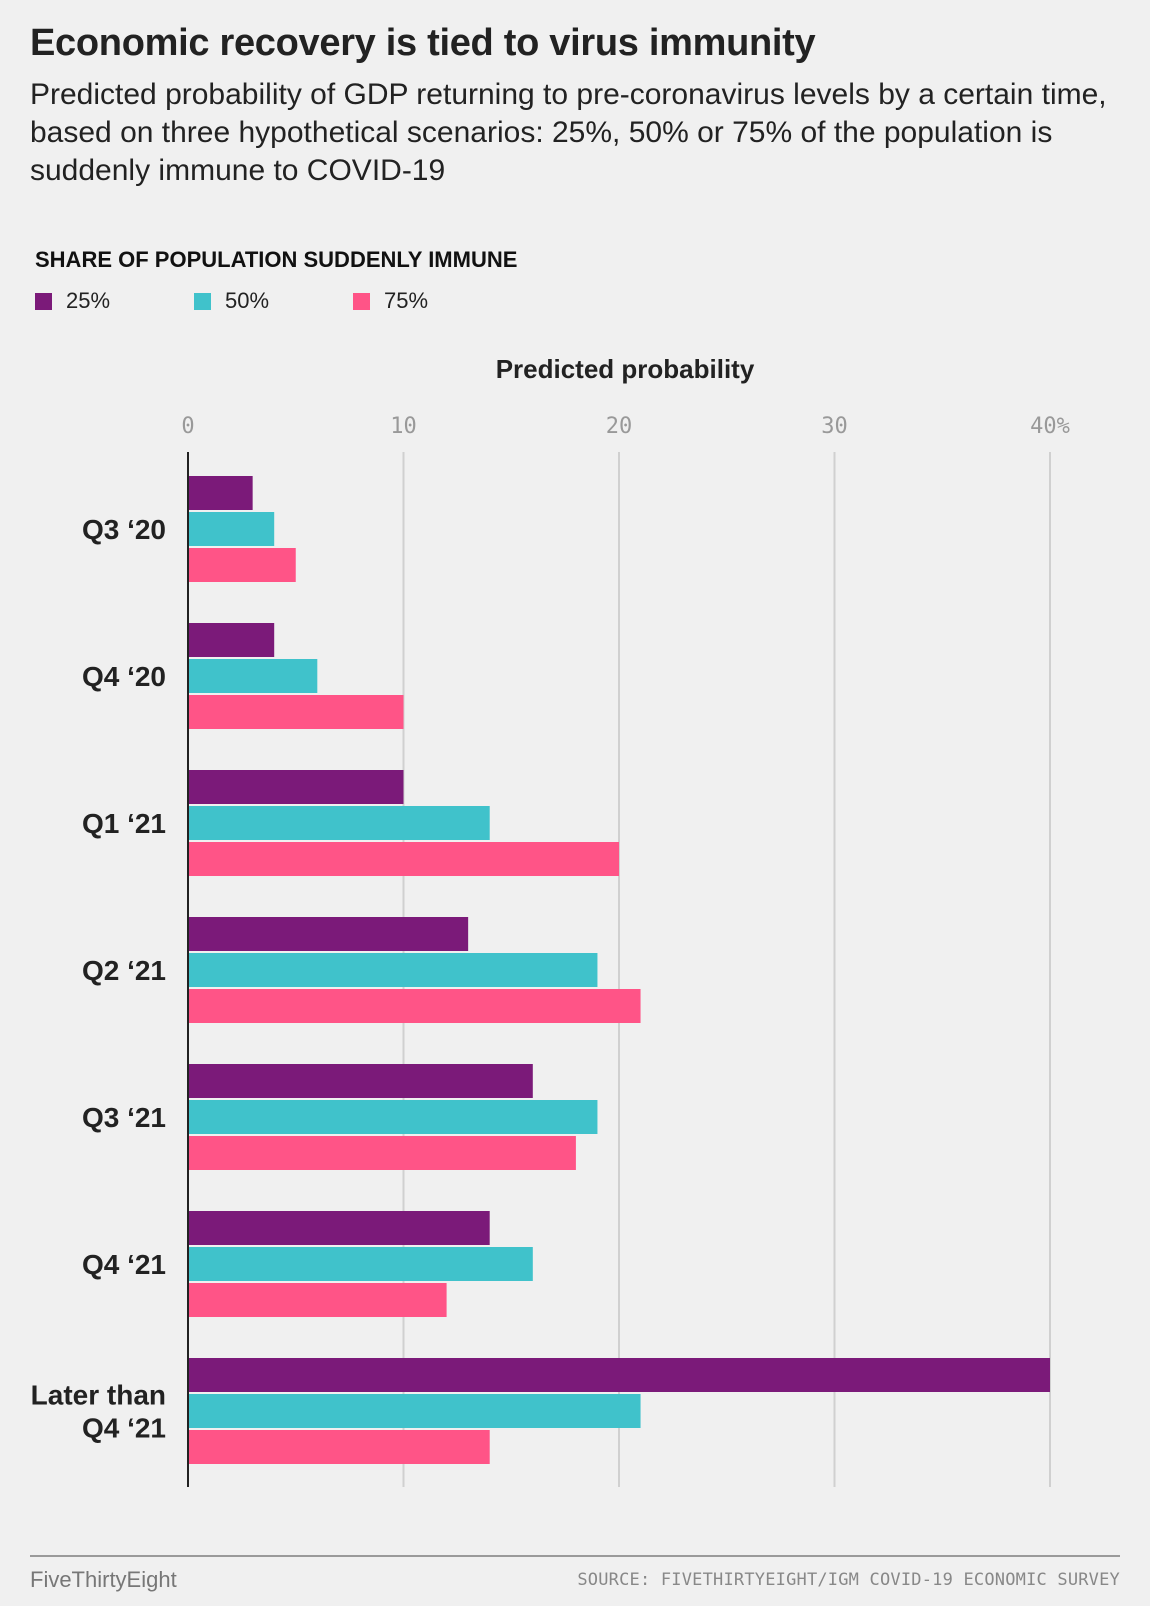 The width and height of the screenshot is (1150, 1606). I want to click on category-label-6: Q4 ‘21, so click(124, 1264).